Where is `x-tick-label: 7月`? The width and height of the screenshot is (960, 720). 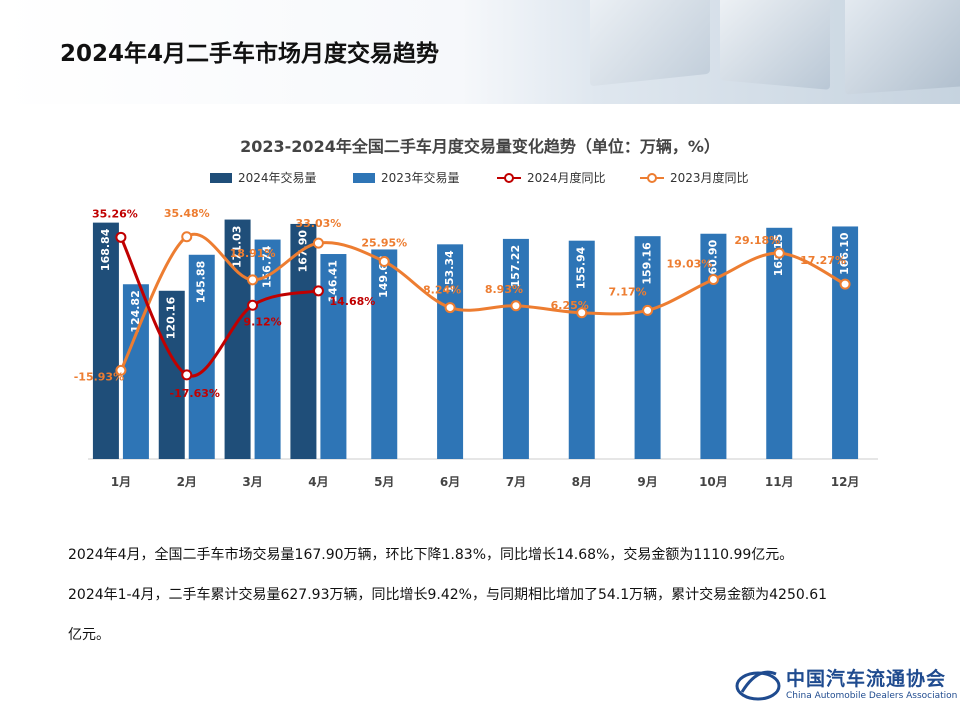 x-tick-label: 7月 is located at coordinates (516, 482).